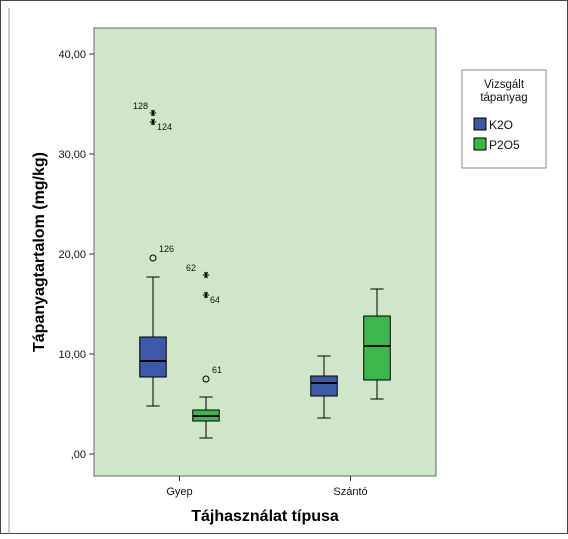 Image resolution: width=568 pixels, height=539 pixels. Describe the element at coordinates (39, 252) in the screenshot. I see `y-axis-title: Tápanyagtartalom (mg/kg)` at that location.